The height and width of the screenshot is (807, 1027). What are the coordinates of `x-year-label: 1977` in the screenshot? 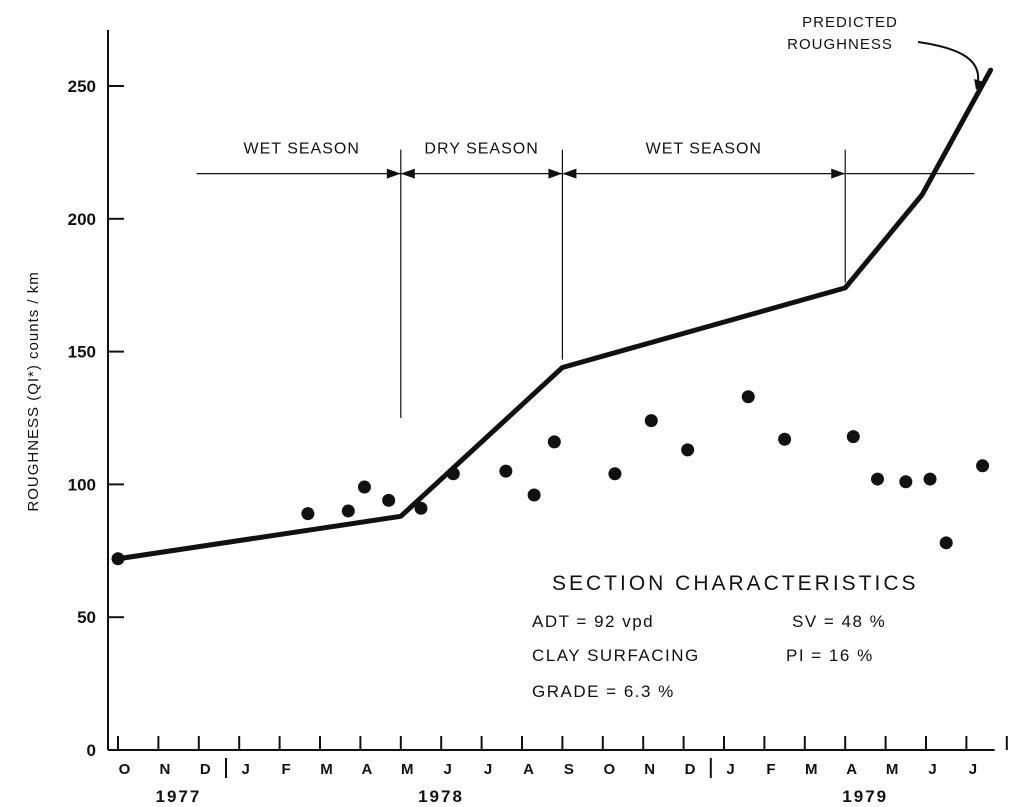 It's located at (178, 796).